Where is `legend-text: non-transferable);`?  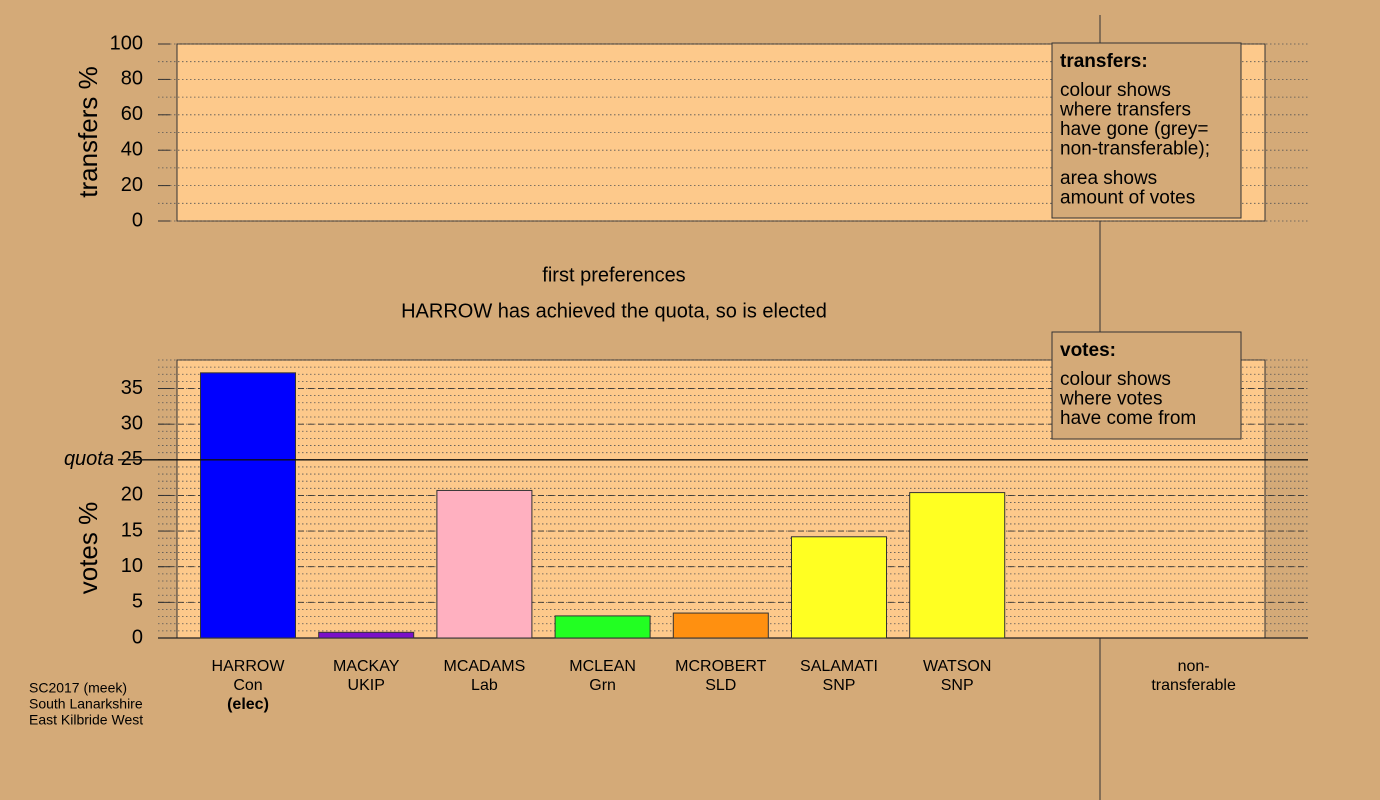 legend-text: non-transferable); is located at coordinates (1135, 149).